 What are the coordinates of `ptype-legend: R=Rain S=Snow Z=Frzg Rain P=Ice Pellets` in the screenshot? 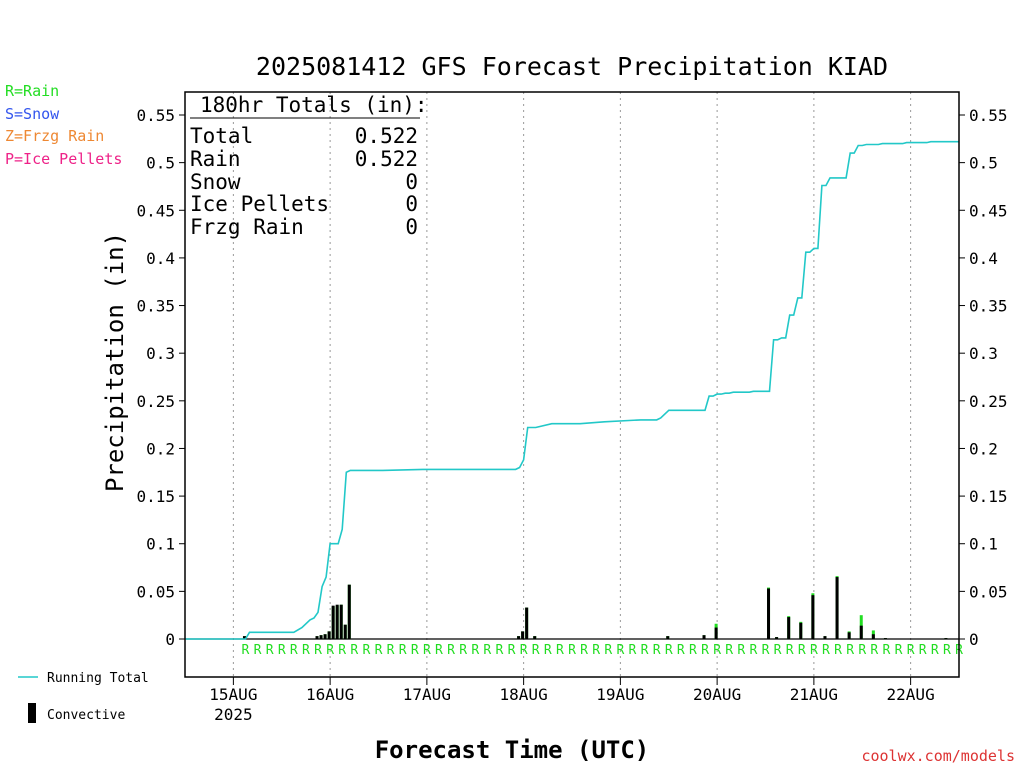 It's located at (63, 125).